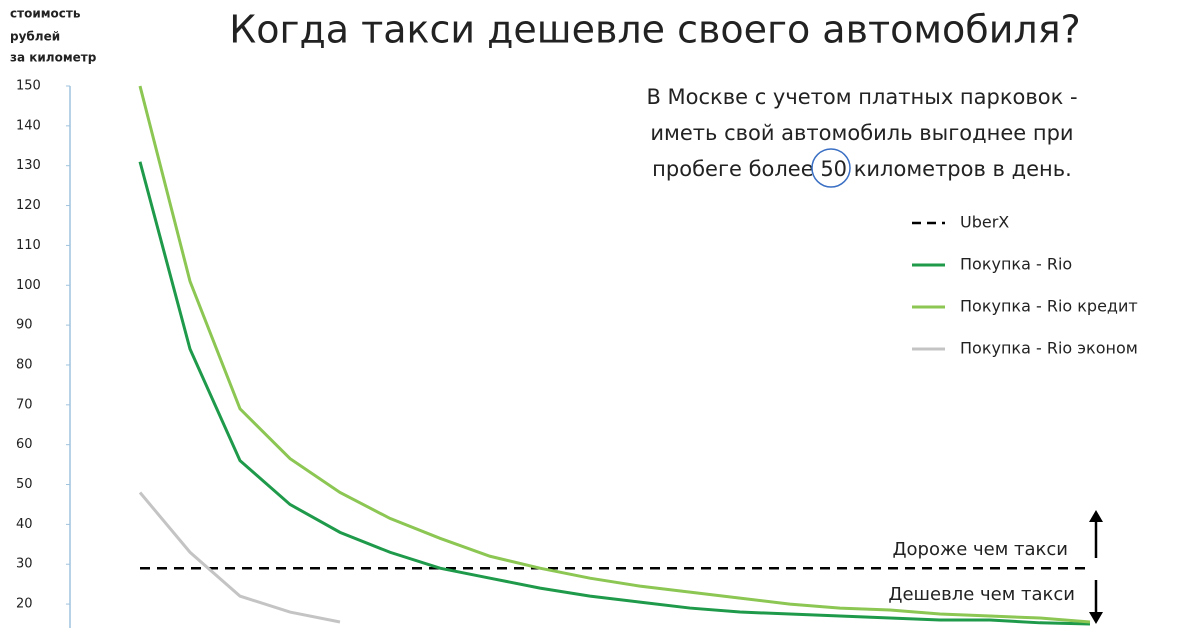 This screenshot has width=1200, height=628. What do you see at coordinates (28, 165) in the screenshot?
I see `y-tick-label: 130` at bounding box center [28, 165].